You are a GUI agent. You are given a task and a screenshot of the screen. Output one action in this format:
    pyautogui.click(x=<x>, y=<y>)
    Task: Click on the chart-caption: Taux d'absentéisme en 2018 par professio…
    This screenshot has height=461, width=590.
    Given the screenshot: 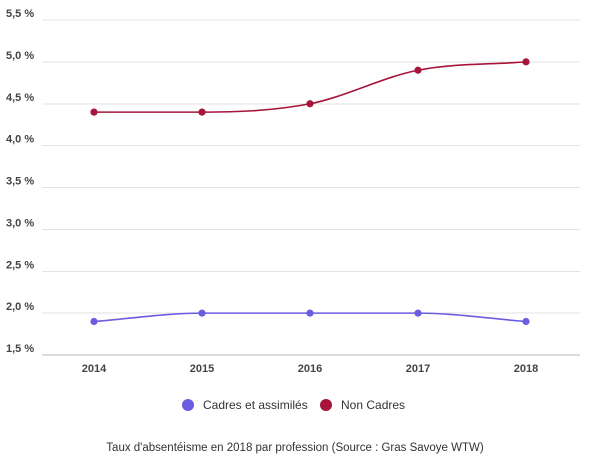 What is the action you would take?
    pyautogui.click(x=295, y=448)
    